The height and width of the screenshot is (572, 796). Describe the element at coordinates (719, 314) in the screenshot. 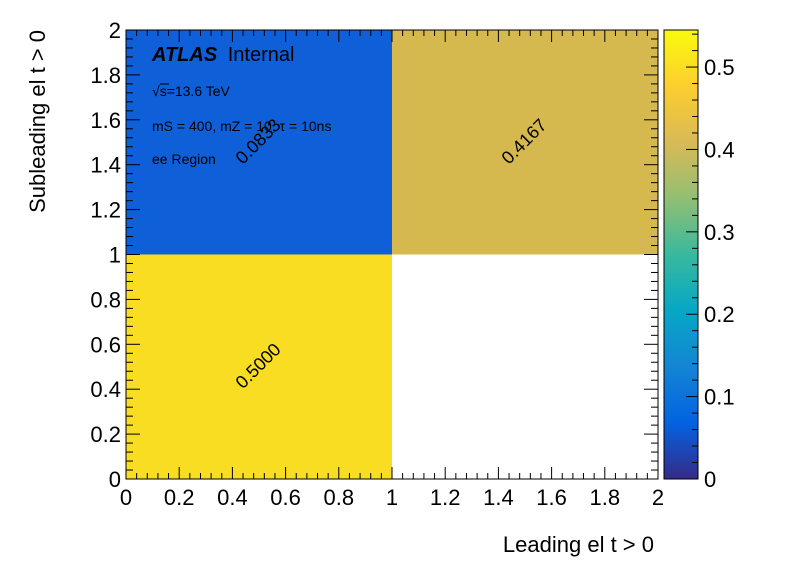

I see `colorbar-tick-label: 0.2` at that location.